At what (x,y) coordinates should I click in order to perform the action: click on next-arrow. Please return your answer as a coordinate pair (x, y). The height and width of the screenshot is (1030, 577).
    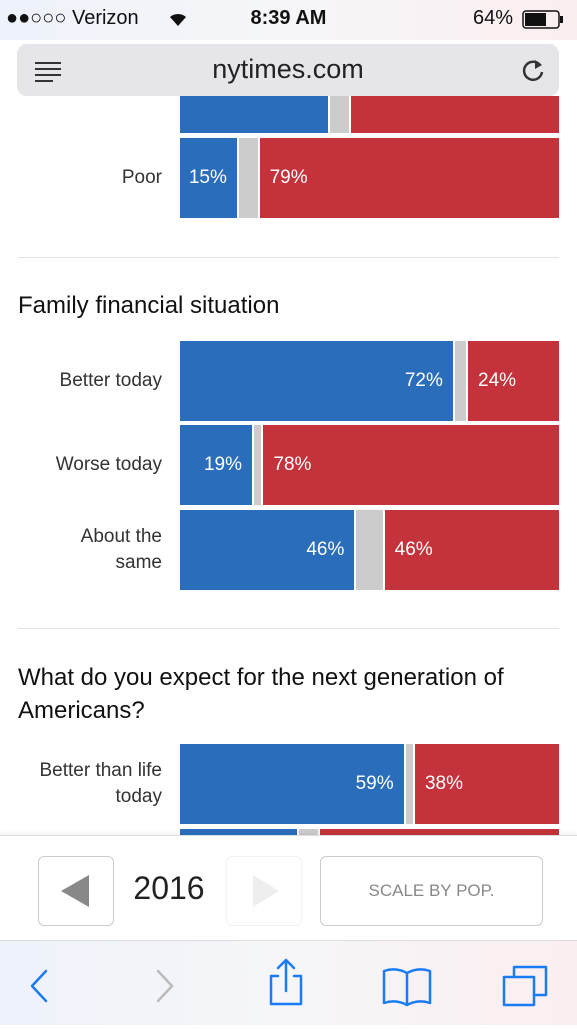
    Looking at the image, I should click on (266, 891).